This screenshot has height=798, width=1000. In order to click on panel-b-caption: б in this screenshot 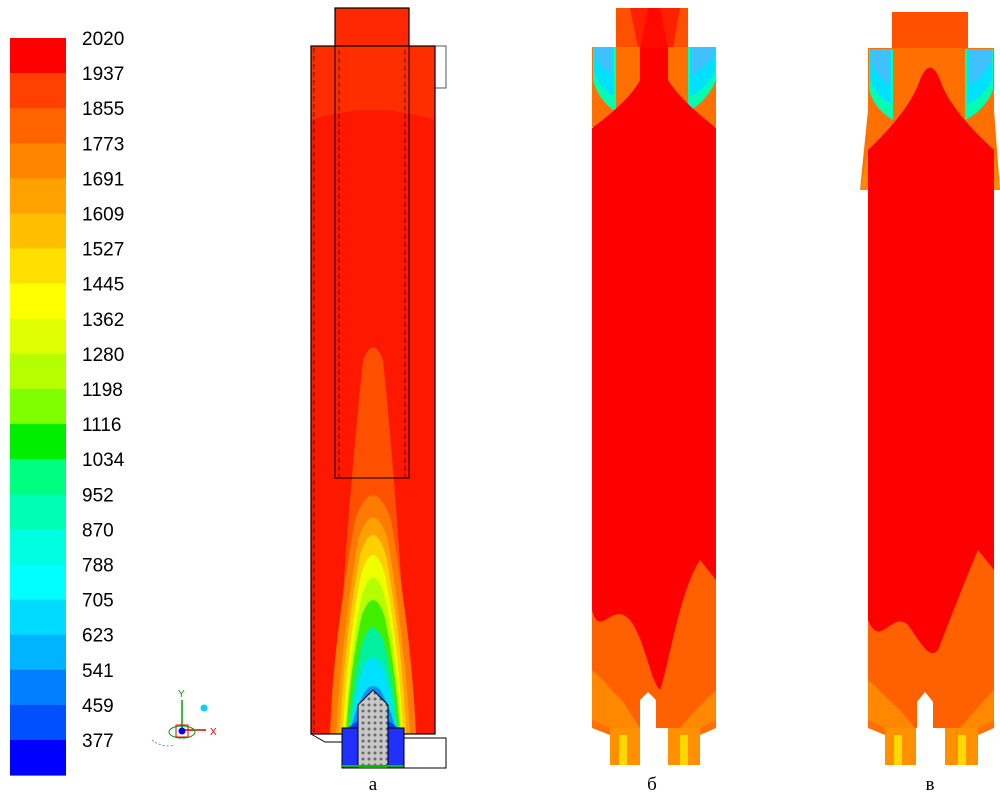, I will do `click(652, 784)`.